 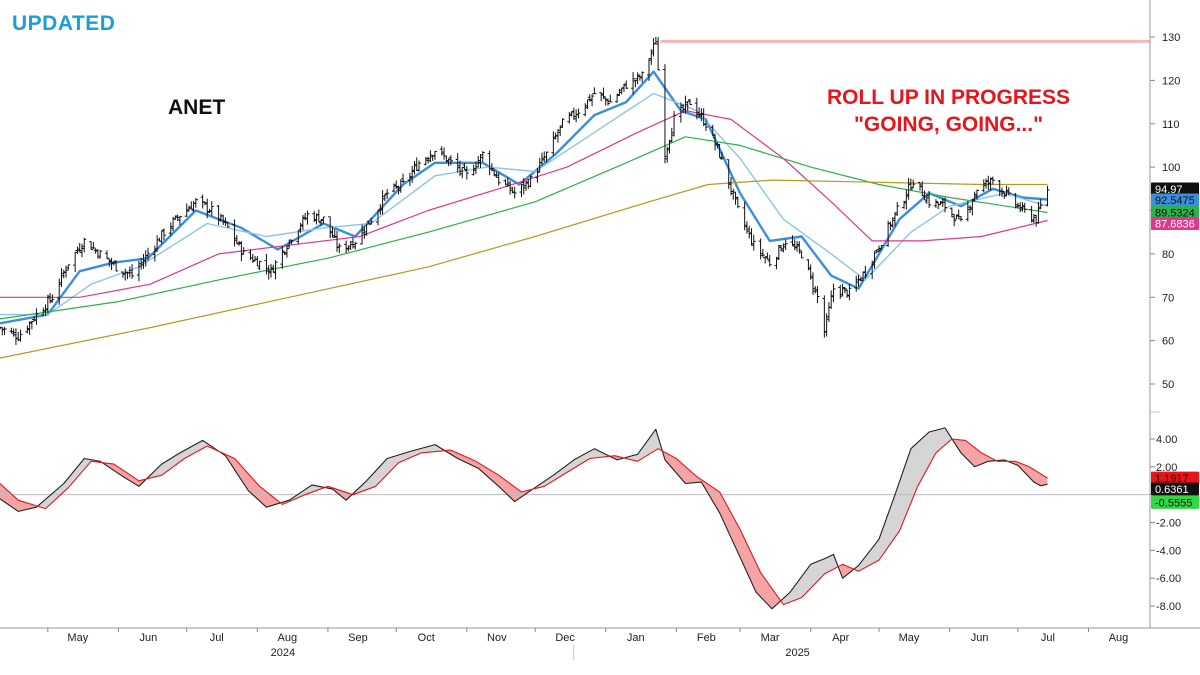 What do you see at coordinates (1168, 579) in the screenshot?
I see `oscillator-tick-label: -6.00` at bounding box center [1168, 579].